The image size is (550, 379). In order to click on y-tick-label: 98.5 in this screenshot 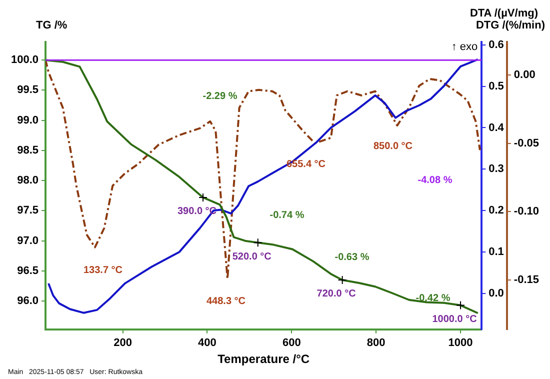, I will do `click(28, 150)`.